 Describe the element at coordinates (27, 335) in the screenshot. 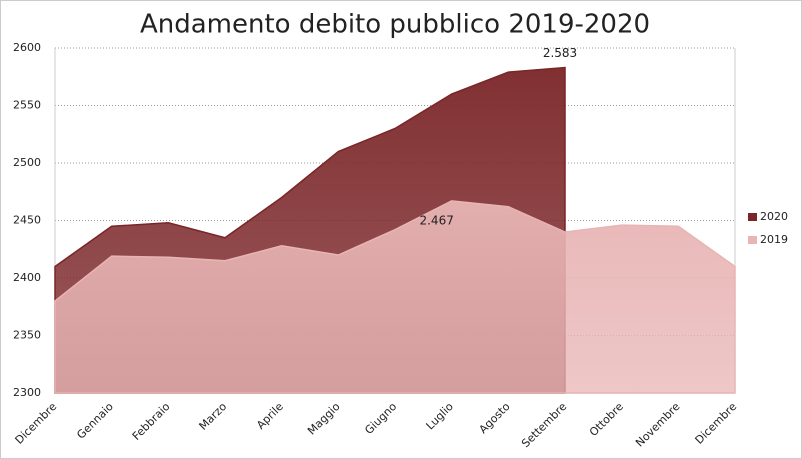

I see `y-tick-label: 2350` at that location.